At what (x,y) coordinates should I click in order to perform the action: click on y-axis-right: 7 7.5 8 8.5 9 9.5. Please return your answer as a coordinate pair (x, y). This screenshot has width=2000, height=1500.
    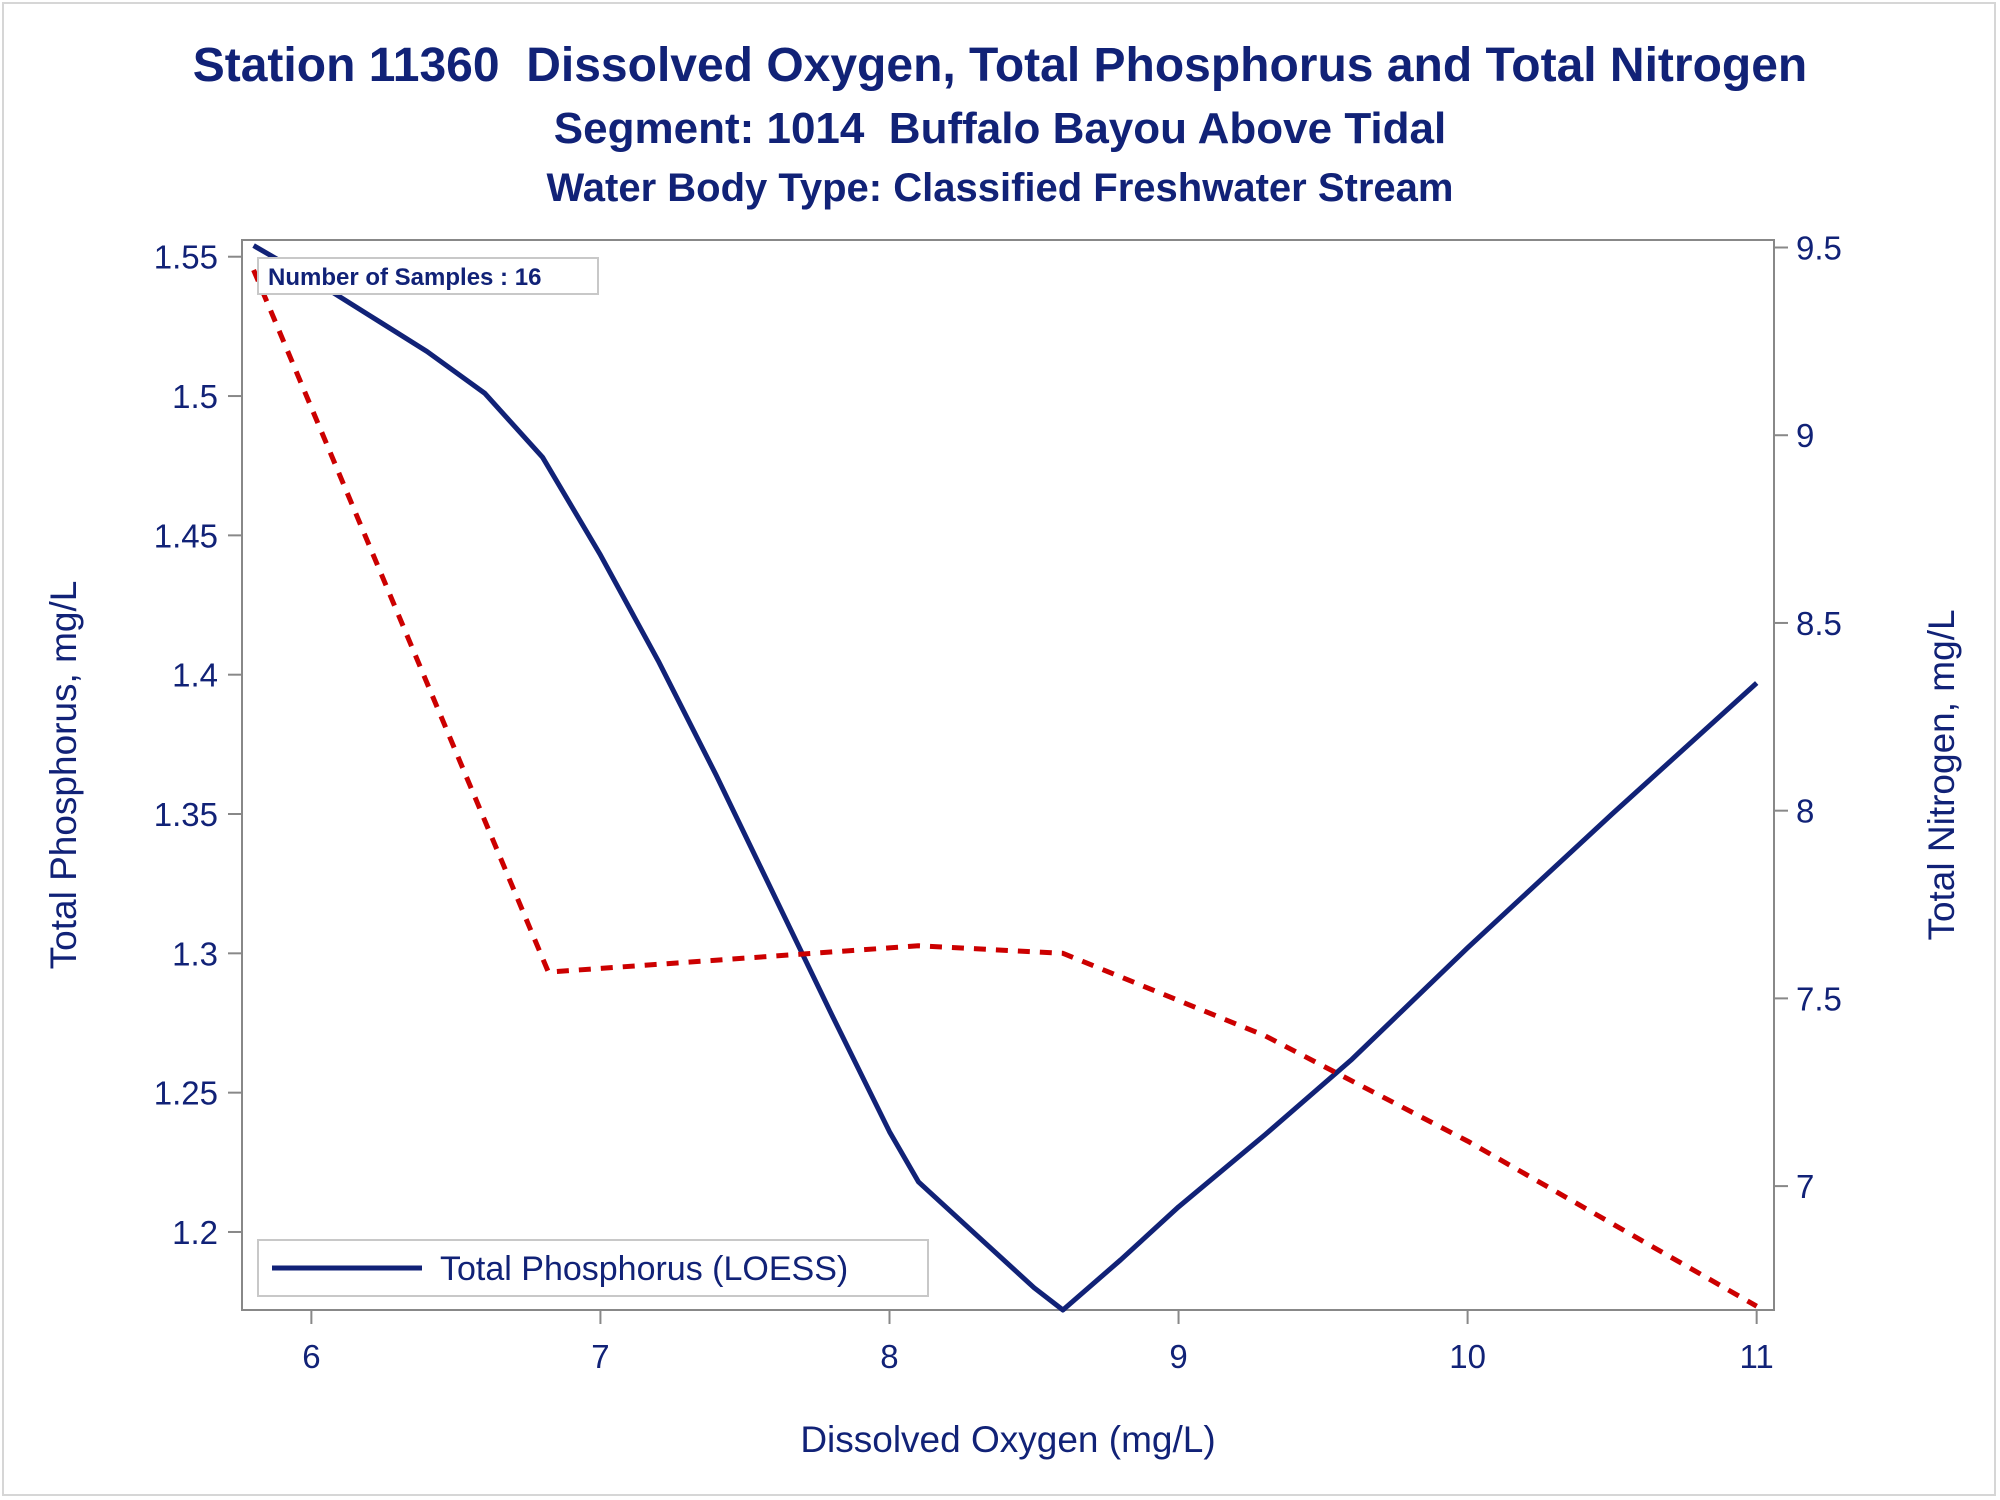
    Looking at the image, I should click on (1808, 717).